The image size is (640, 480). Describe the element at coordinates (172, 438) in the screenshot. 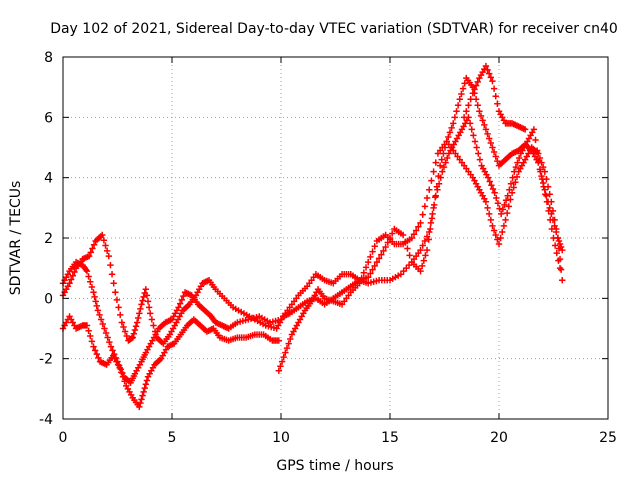

I see `x-tick-label: 5` at that location.